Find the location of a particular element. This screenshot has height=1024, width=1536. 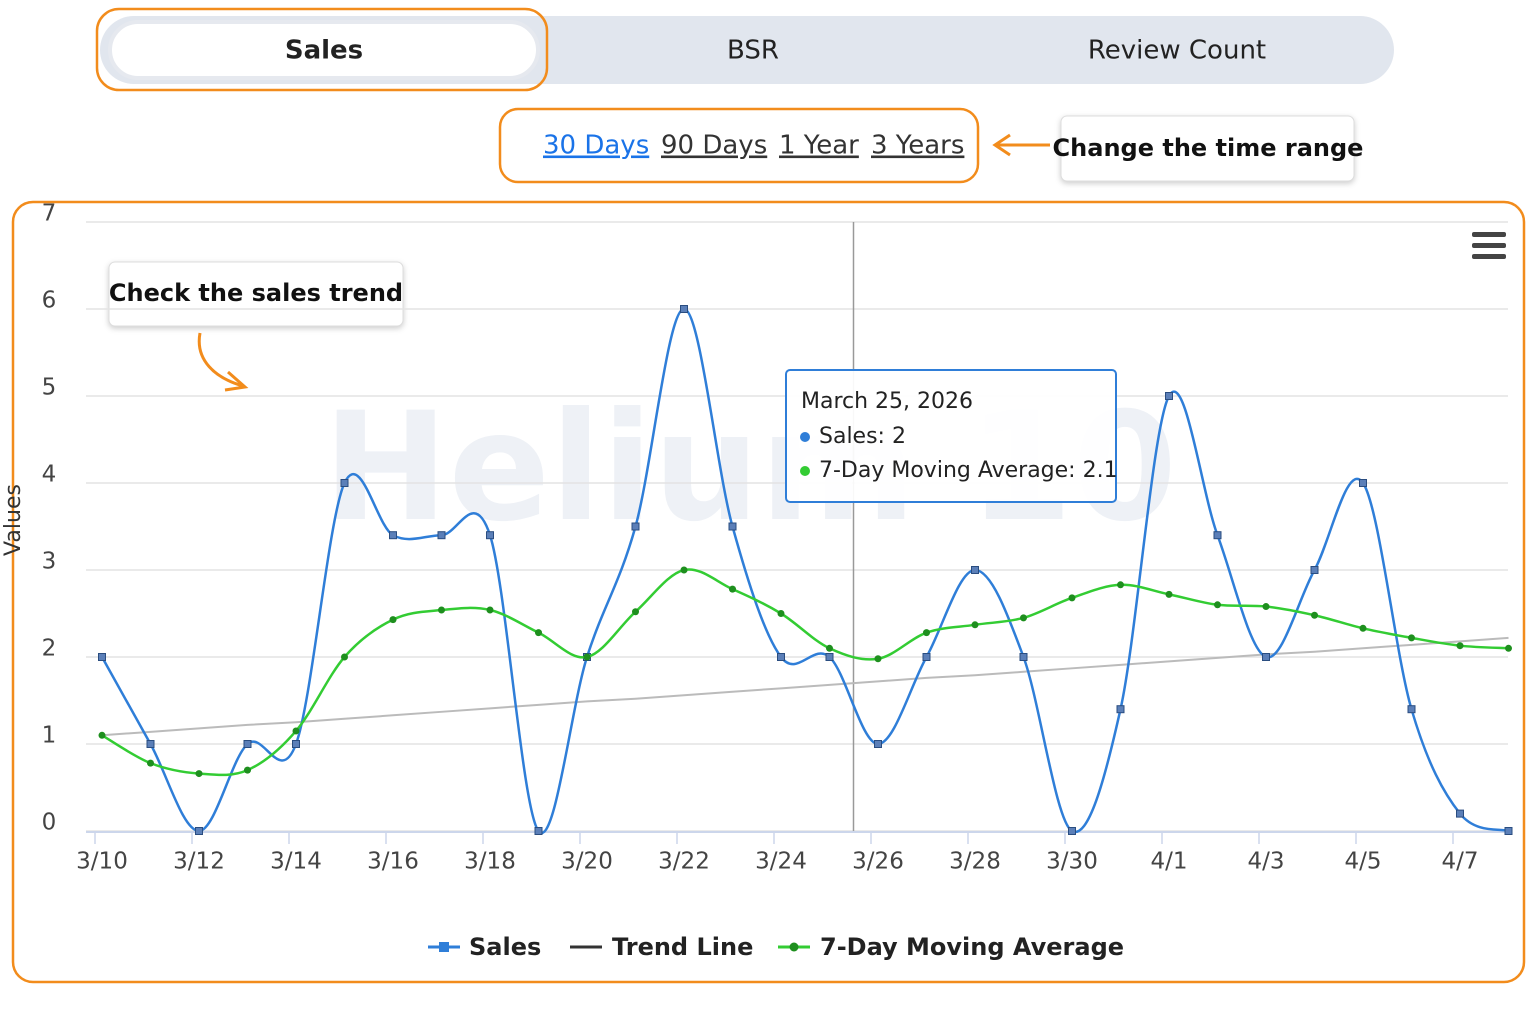

tab: Sales is located at coordinates (324, 51).